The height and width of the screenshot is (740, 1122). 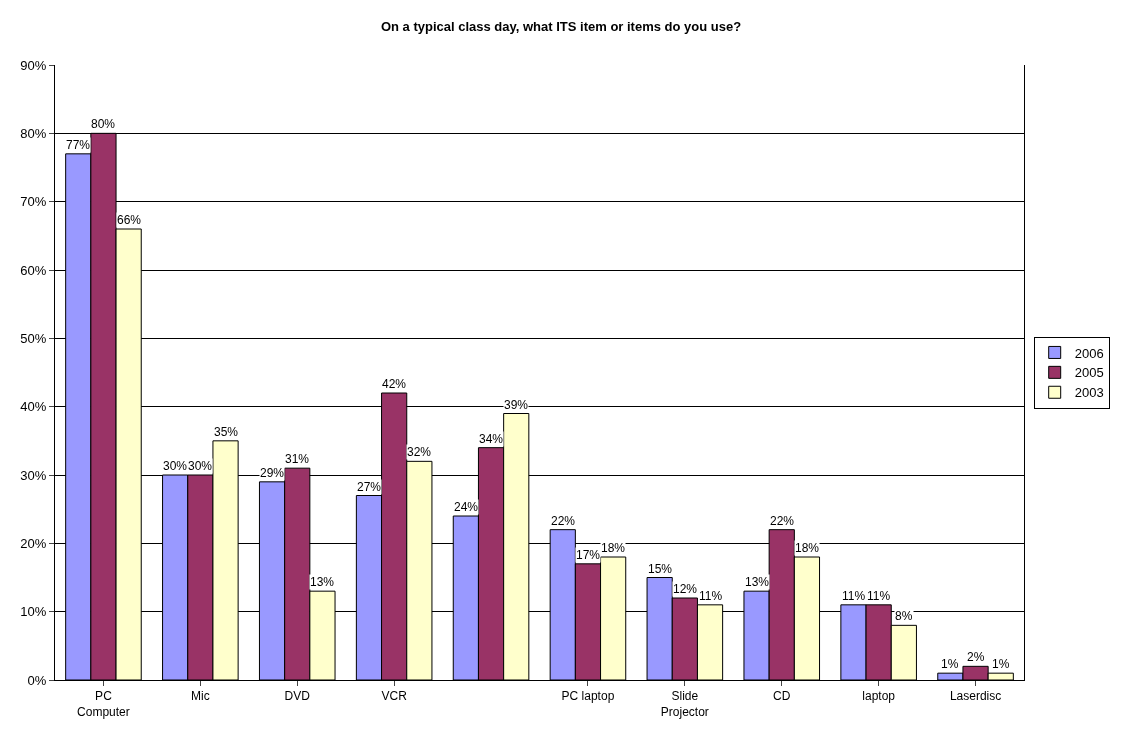 I want to click on x-tick-label: PC laptop, so click(x=588, y=696).